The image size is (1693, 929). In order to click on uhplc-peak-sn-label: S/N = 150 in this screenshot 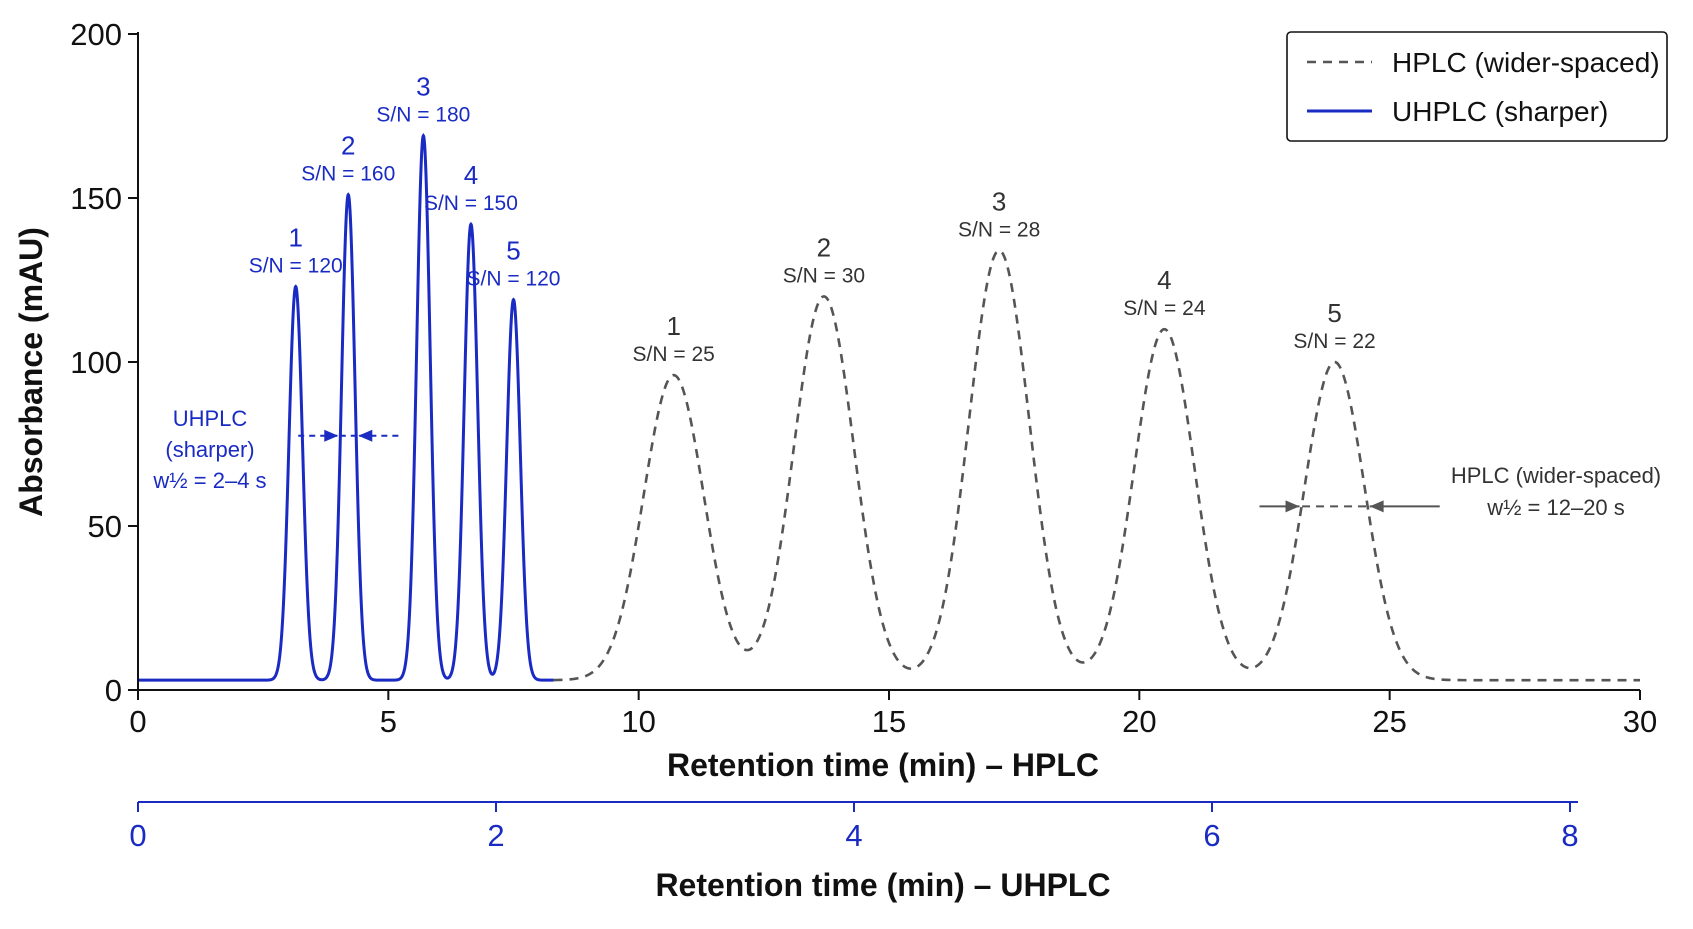, I will do `click(471, 203)`.